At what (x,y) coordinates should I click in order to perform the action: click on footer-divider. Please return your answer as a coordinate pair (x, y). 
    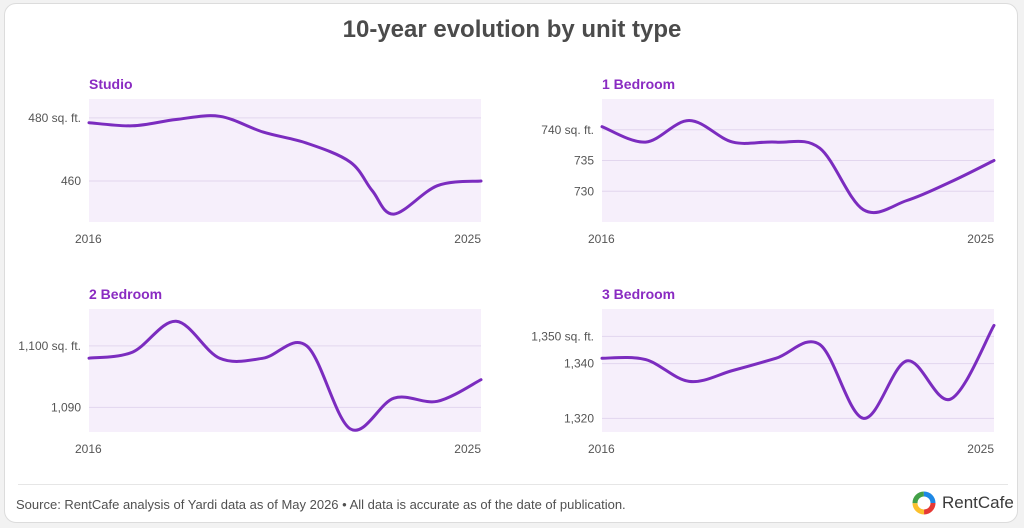
    Looking at the image, I should click on (513, 484).